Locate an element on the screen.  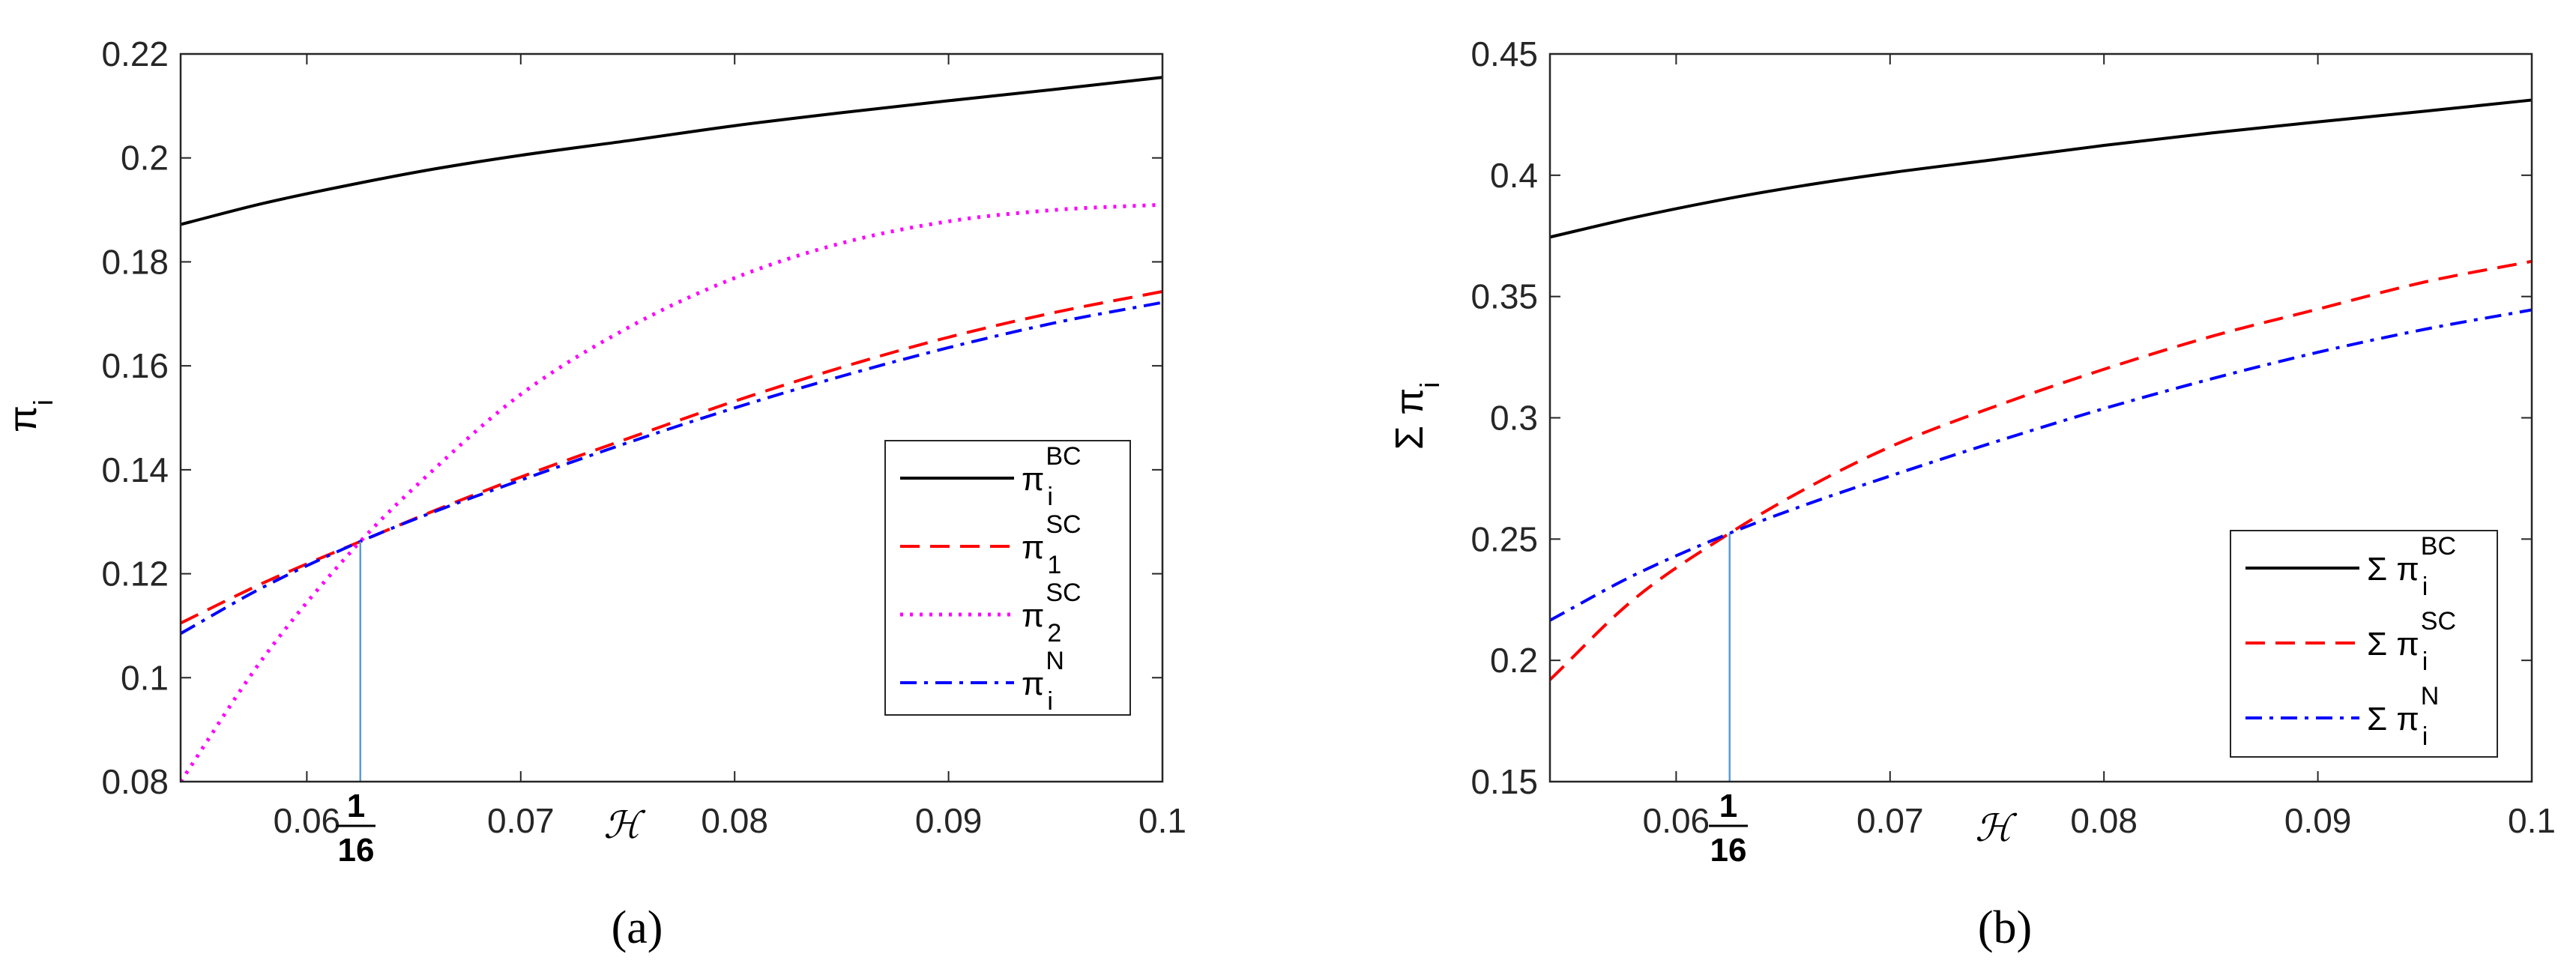
caption-a: (a) is located at coordinates (638, 928).